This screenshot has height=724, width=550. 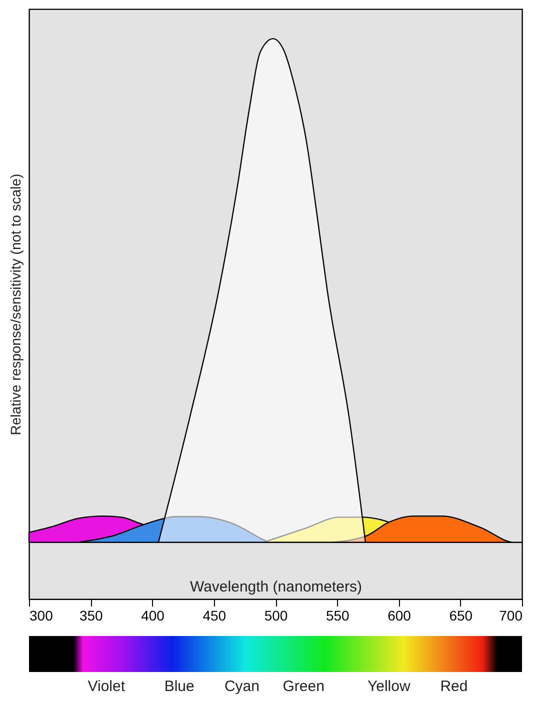 I want to click on y-axis-title: Relative response/sensitivity (not to scale), so click(x=16, y=305).